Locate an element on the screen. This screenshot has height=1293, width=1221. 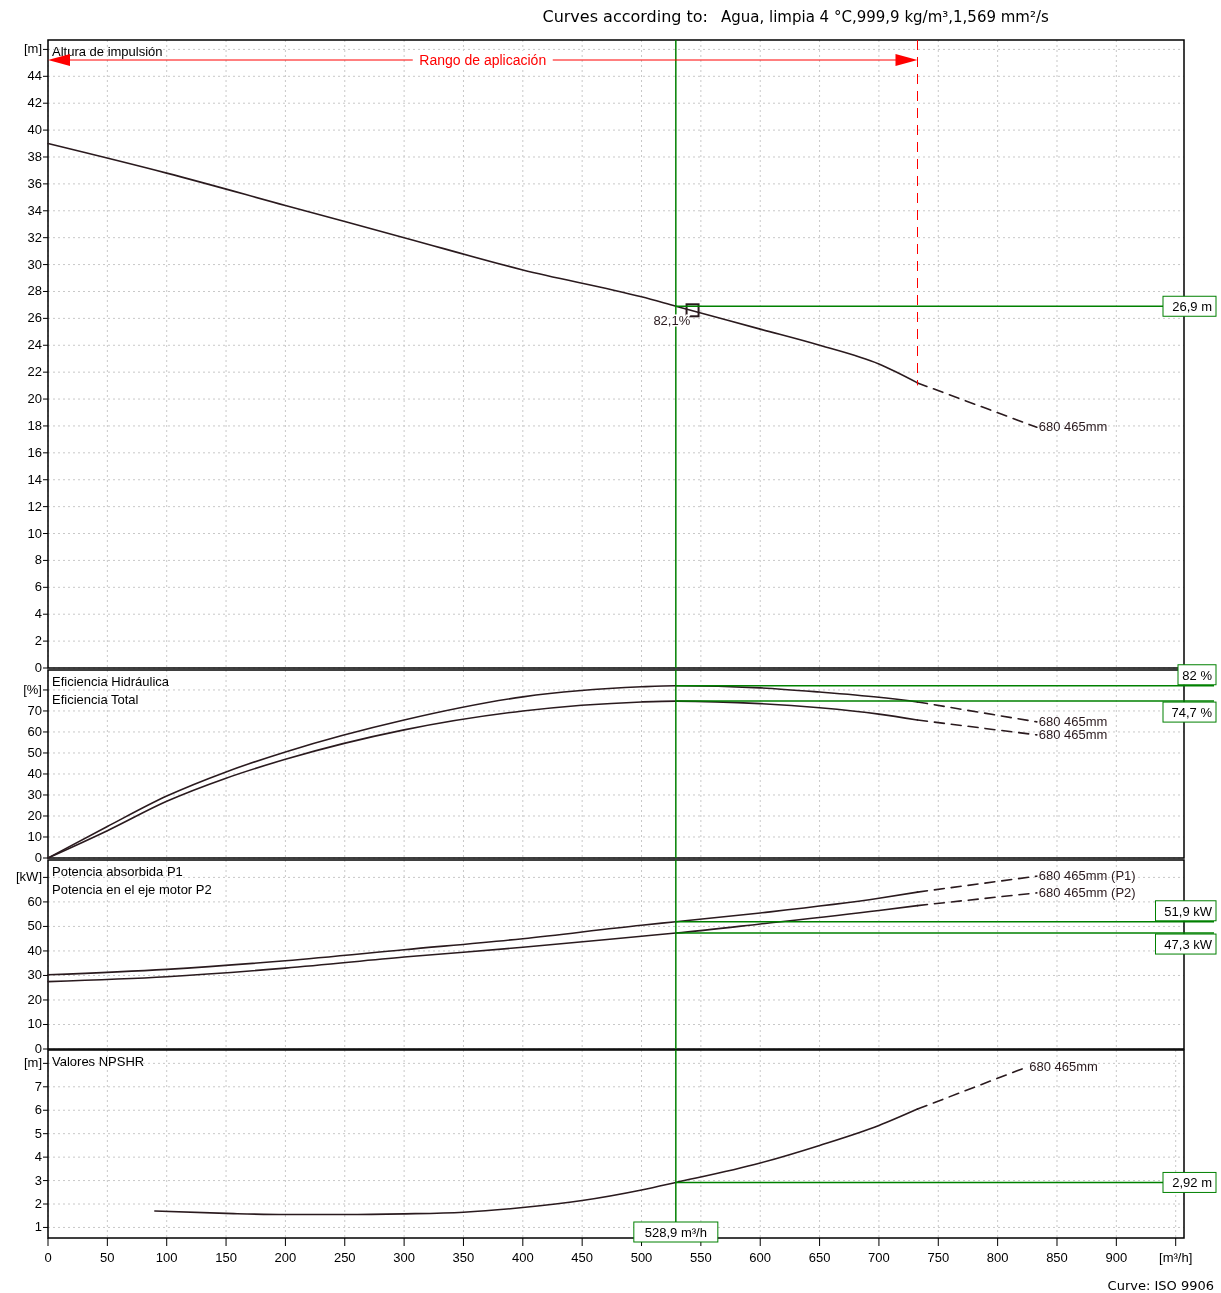
y-tick-label: 36 is located at coordinates (34, 183).